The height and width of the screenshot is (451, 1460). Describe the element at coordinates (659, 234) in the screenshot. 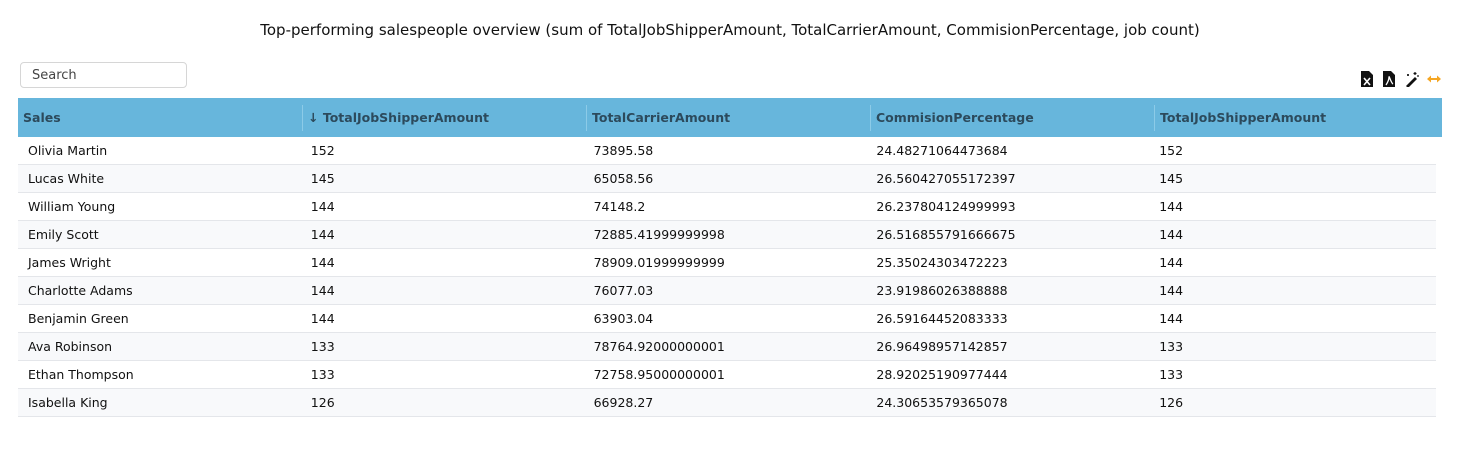

I see `cell-total-carrier-amount: 72885.41999999998` at that location.